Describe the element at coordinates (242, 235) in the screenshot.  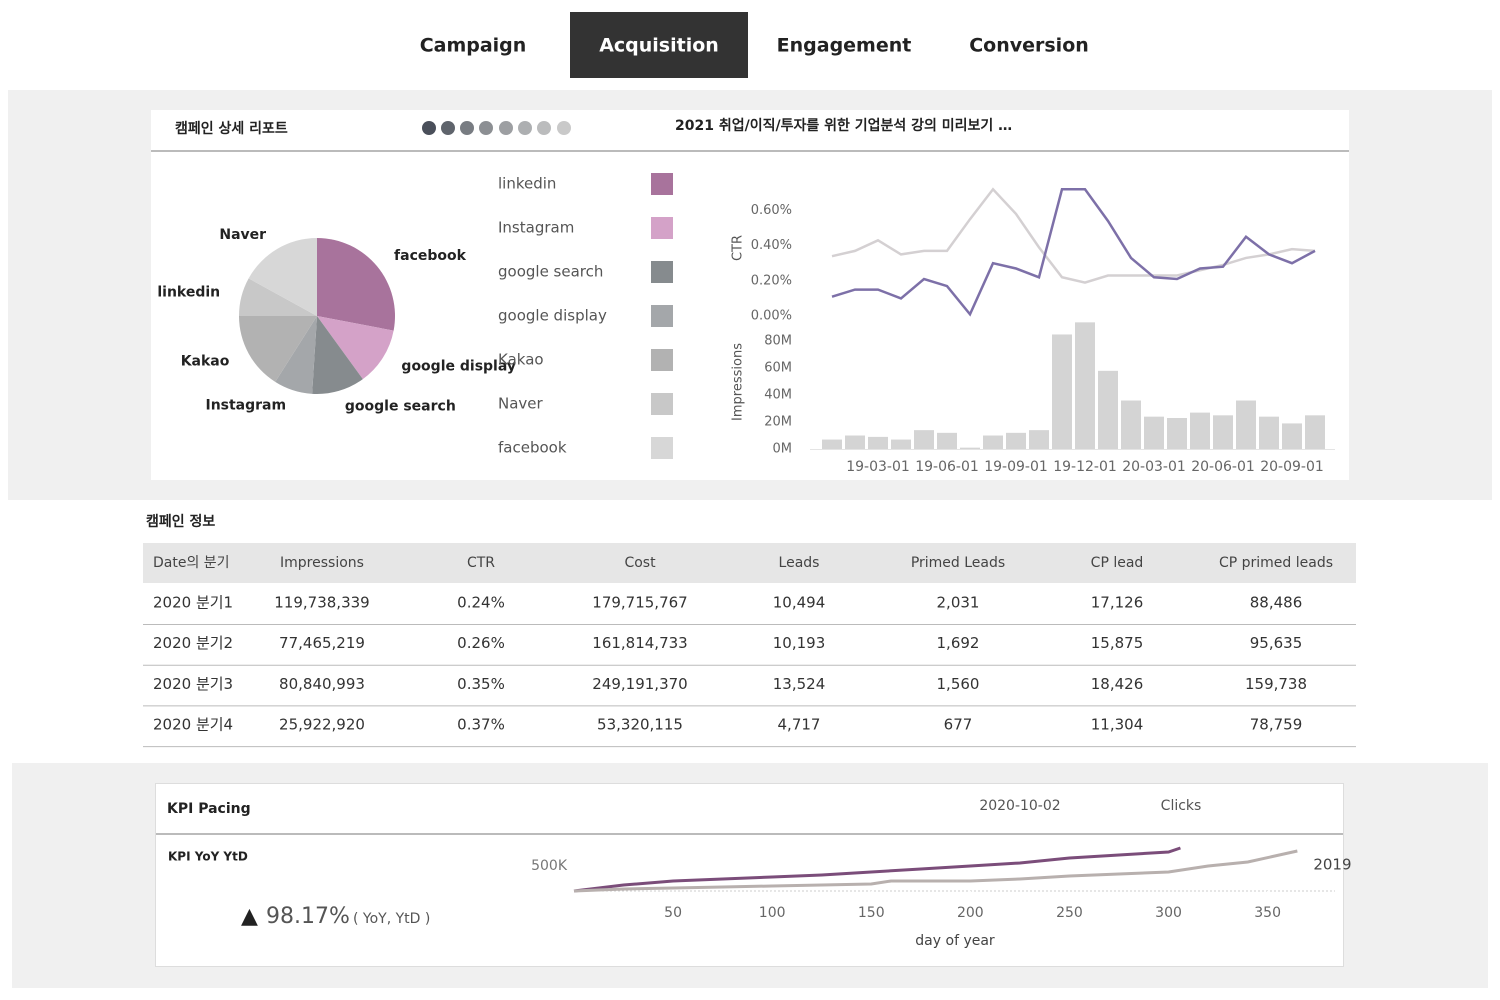
I see `pie-label: Naver` at that location.